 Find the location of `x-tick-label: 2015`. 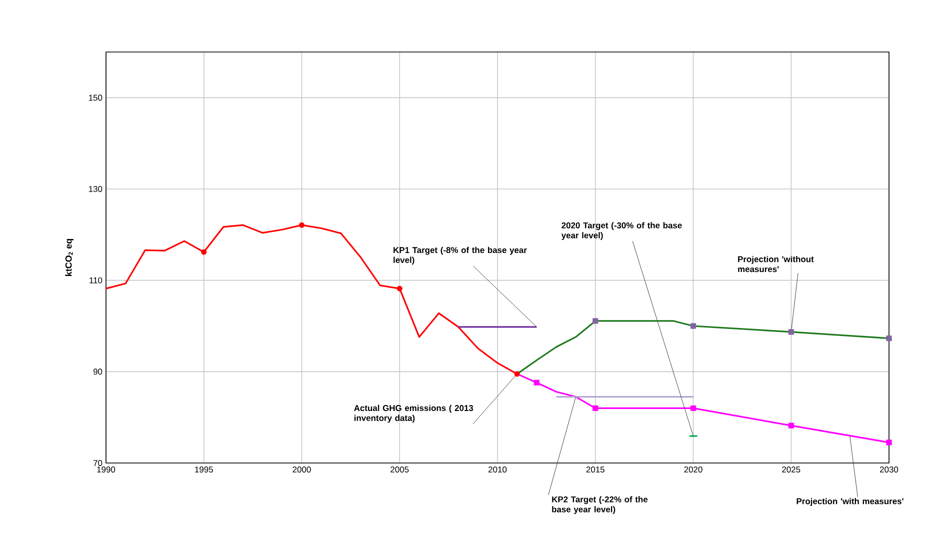

x-tick-label: 2015 is located at coordinates (595, 469).